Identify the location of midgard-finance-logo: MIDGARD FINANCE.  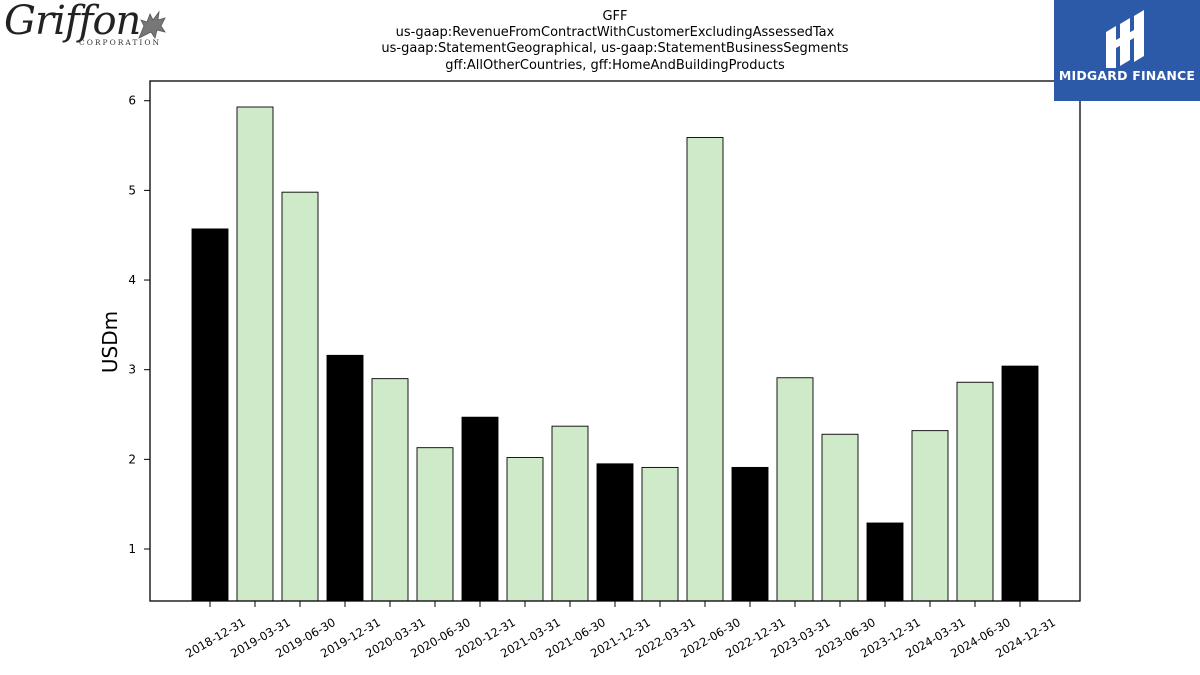
(1127, 50).